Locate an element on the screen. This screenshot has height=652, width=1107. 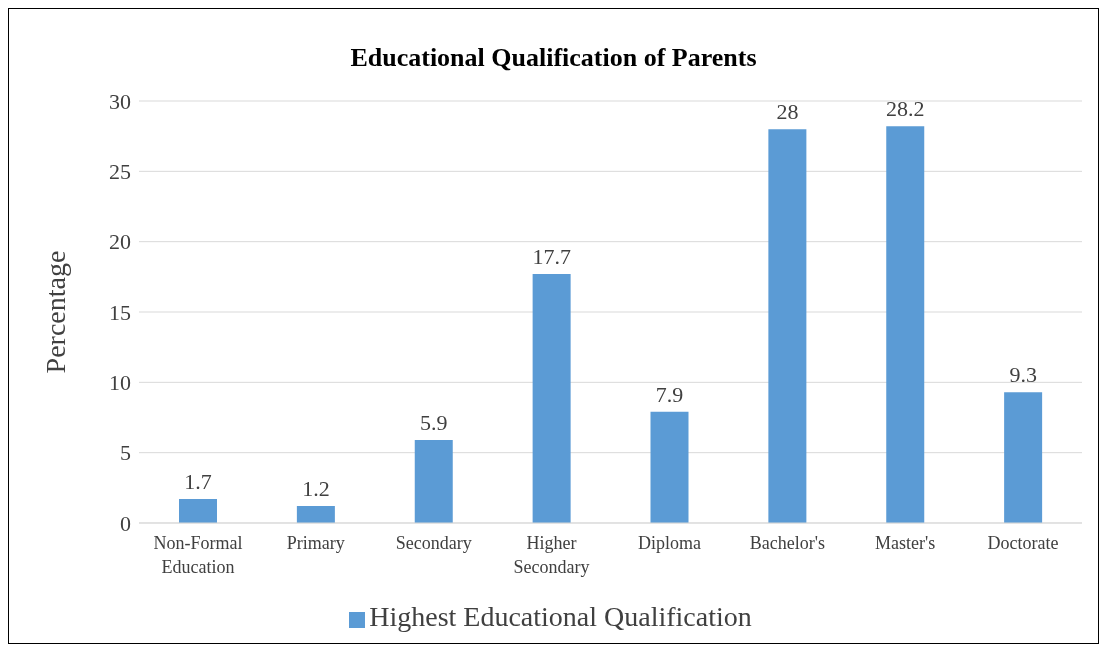
data-label: 7.9 is located at coordinates (669, 394).